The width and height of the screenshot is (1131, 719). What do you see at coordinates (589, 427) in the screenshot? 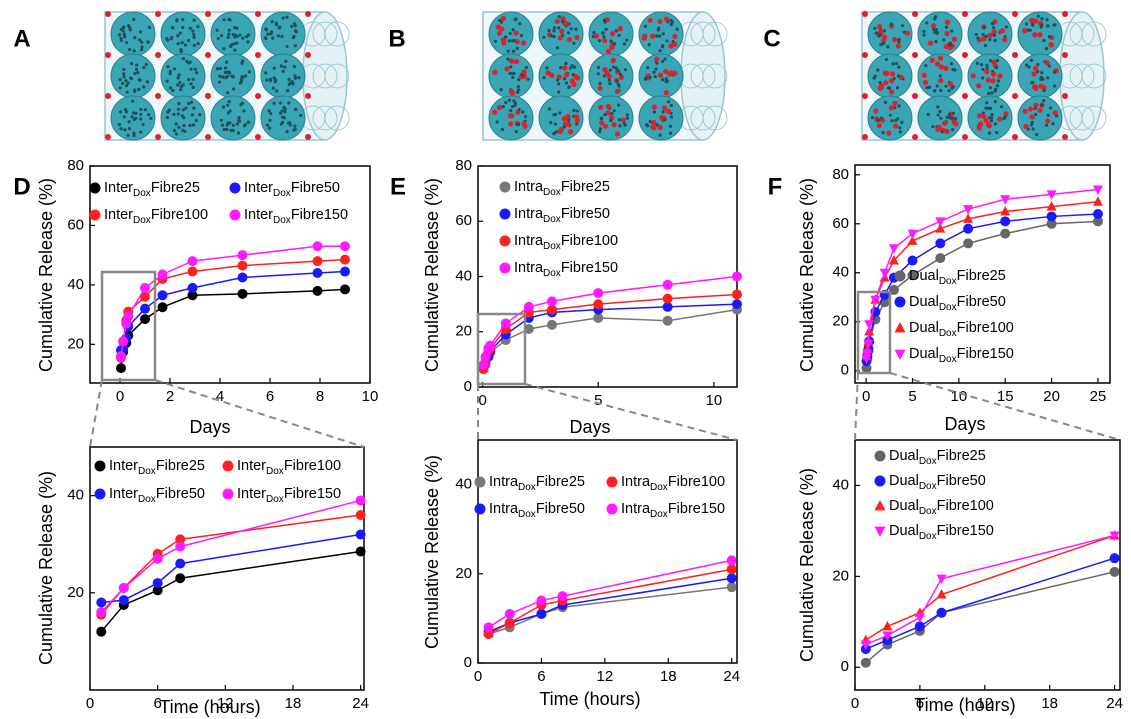
I see `x-axis-title: Days` at bounding box center [589, 427].